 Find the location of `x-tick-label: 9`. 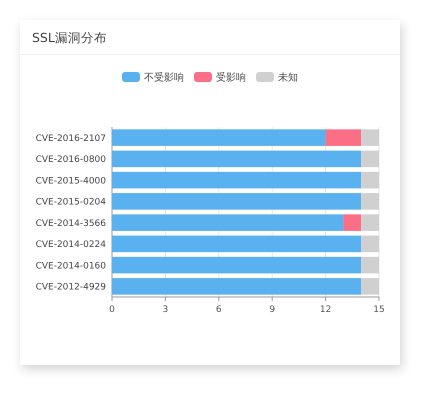

x-tick-label: 9 is located at coordinates (272, 310).